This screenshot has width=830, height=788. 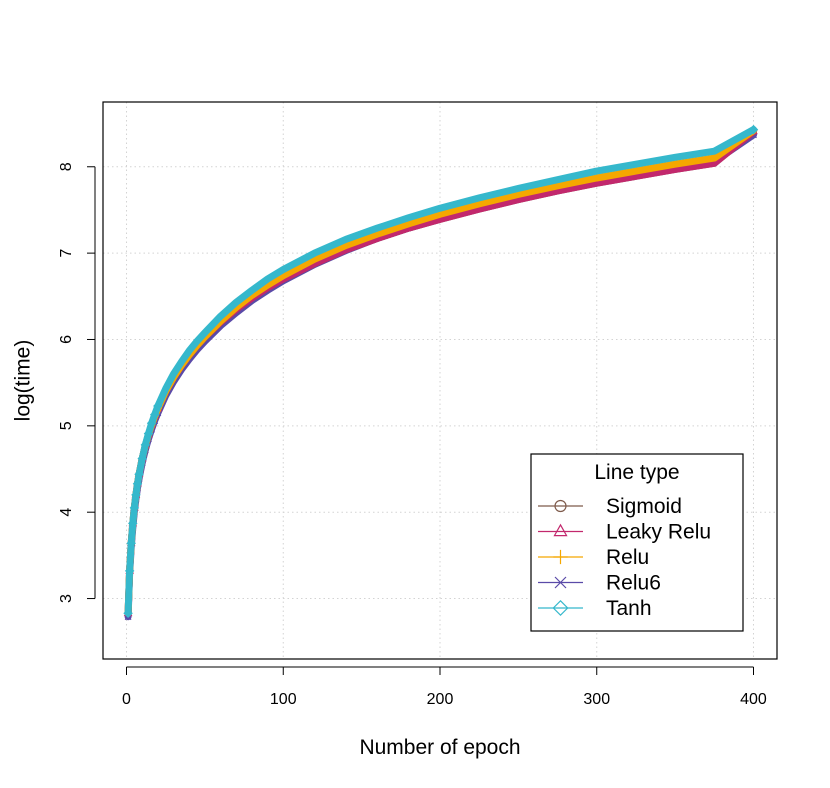 I want to click on y-axis: 3 4 5 6 7 8, so click(x=77, y=382).